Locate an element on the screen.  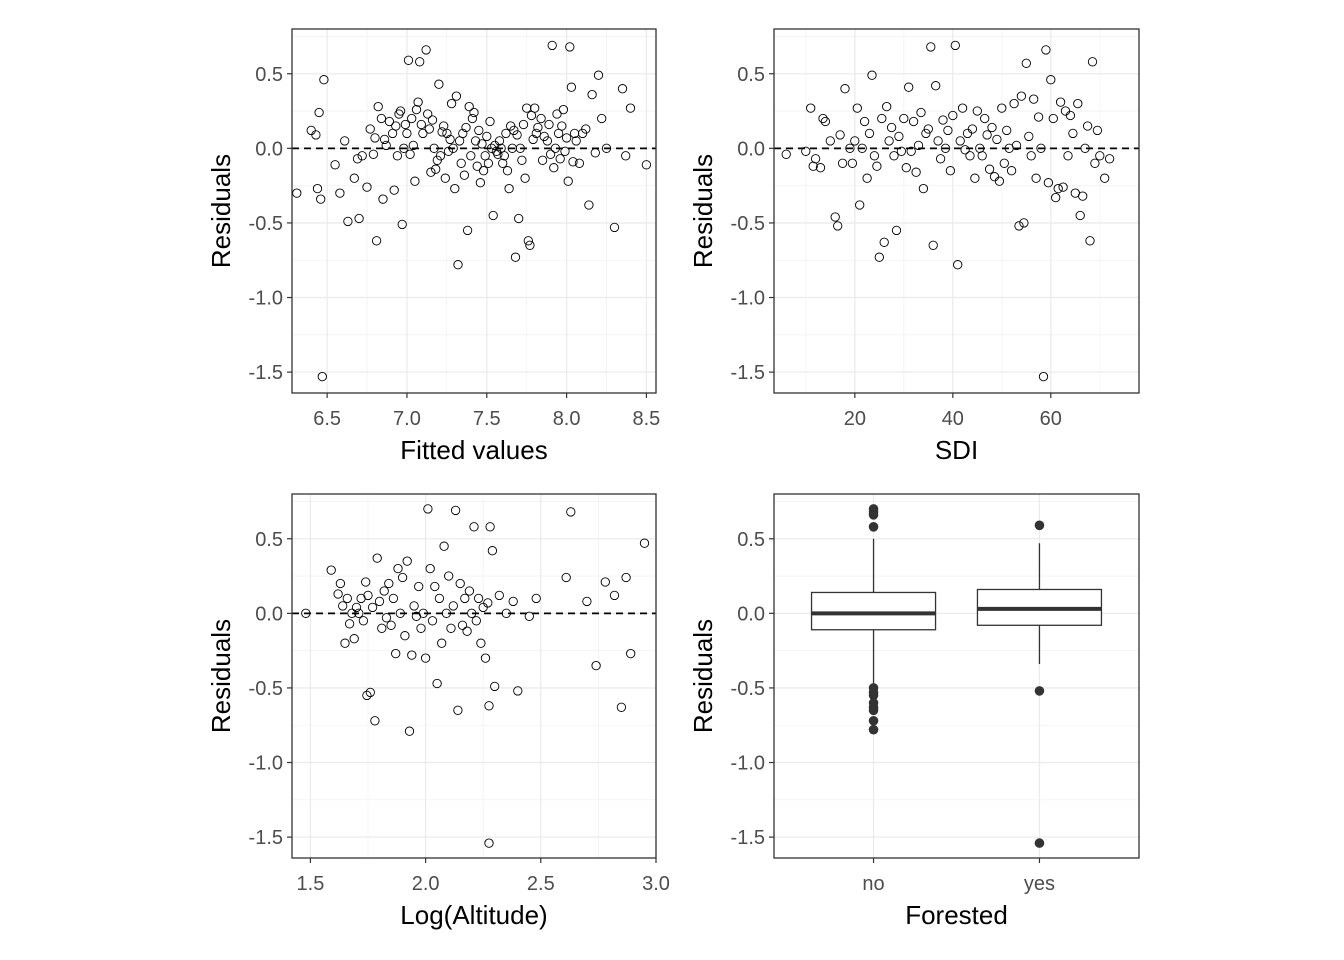
x-tick-label: 6.5 is located at coordinates (327, 419).